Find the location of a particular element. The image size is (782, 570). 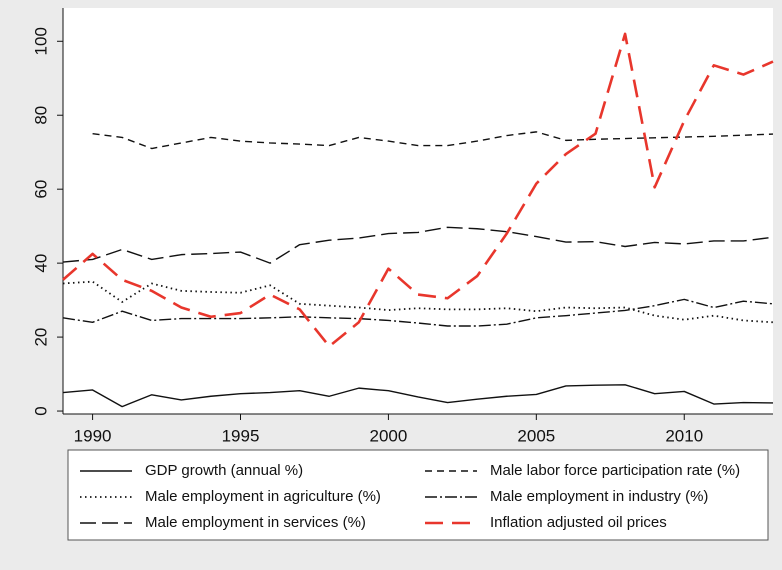

x-tick-label: 2005 is located at coordinates (536, 435).